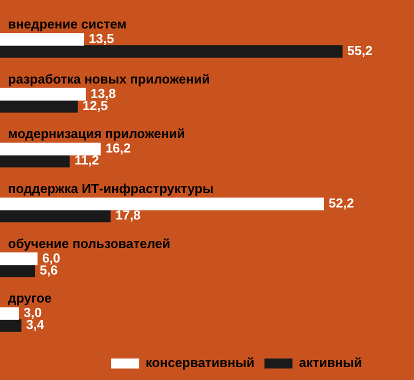 This screenshot has width=414, height=380. What do you see at coordinates (118, 148) in the screenshot?
I see `data-label: 16,2` at bounding box center [118, 148].